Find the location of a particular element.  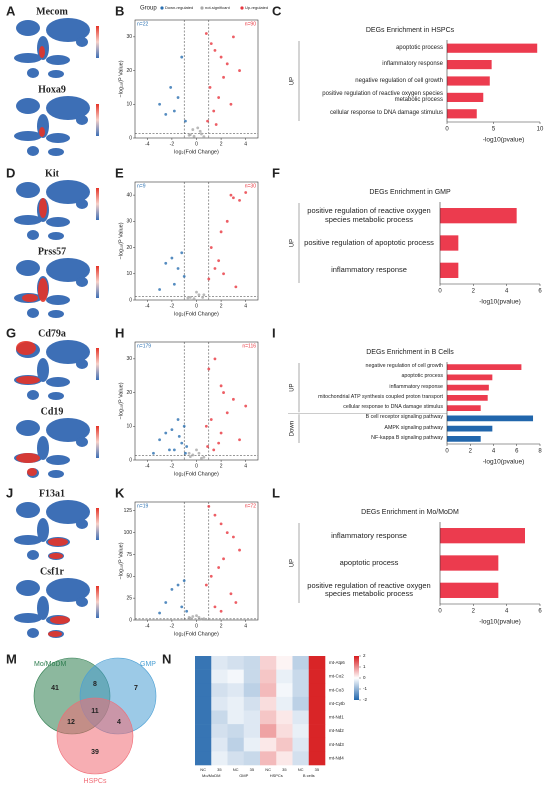

gene-name: Csf1r is located at coordinates (52, 571).